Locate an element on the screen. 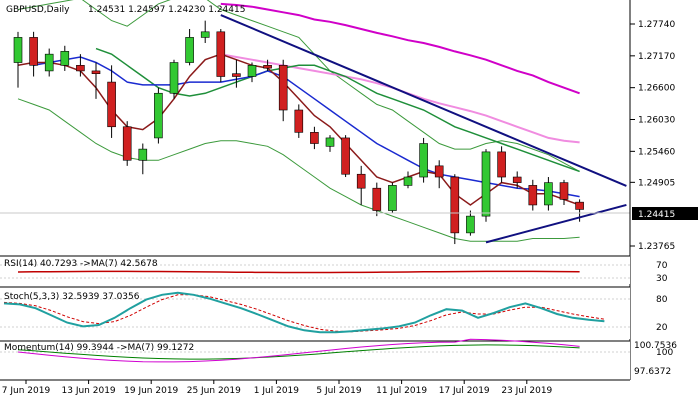 The width and height of the screenshot is (700, 400). momentum-ma-line is located at coordinates (298, 352).